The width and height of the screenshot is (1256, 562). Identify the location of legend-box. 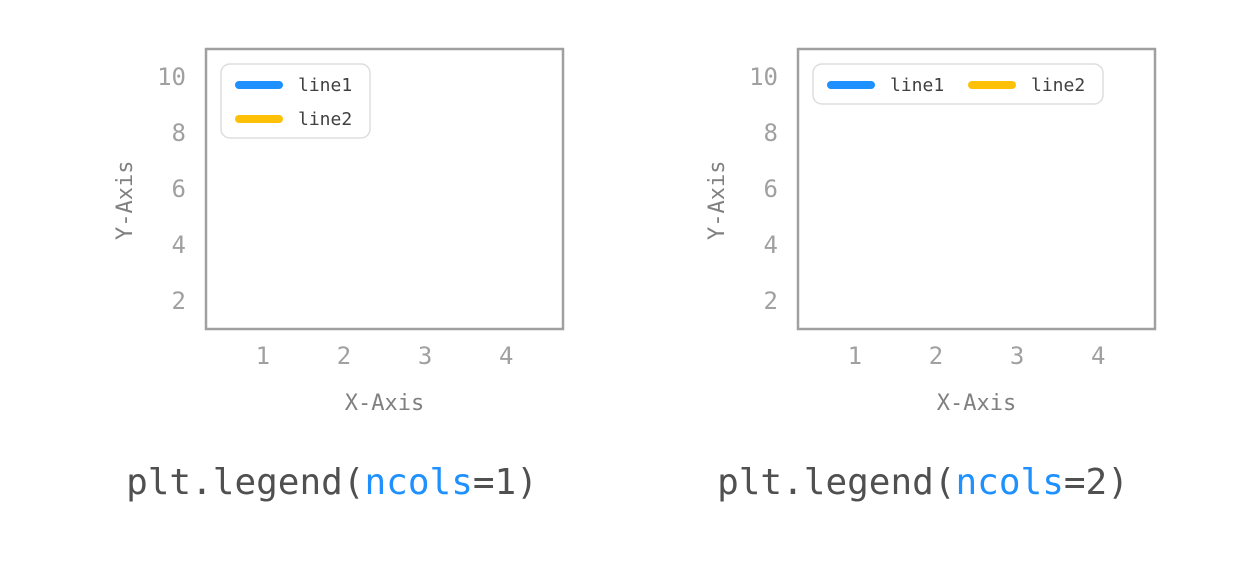
(958, 84).